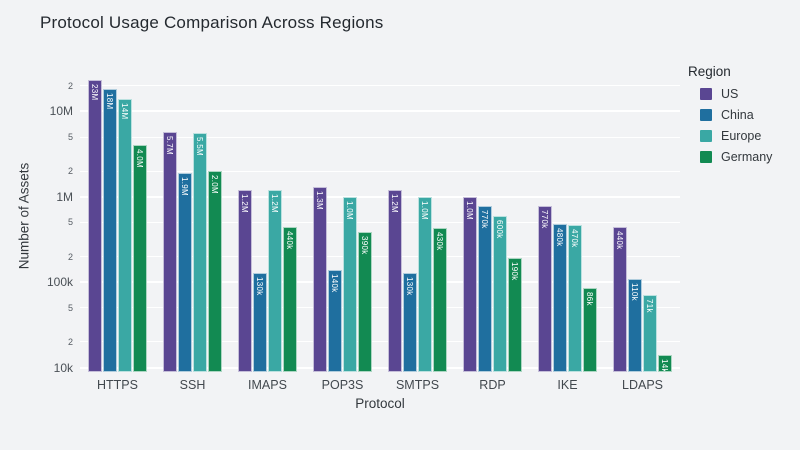  What do you see at coordinates (514, 271) in the screenshot?
I see `bar-value-label: 190k` at bounding box center [514, 271].